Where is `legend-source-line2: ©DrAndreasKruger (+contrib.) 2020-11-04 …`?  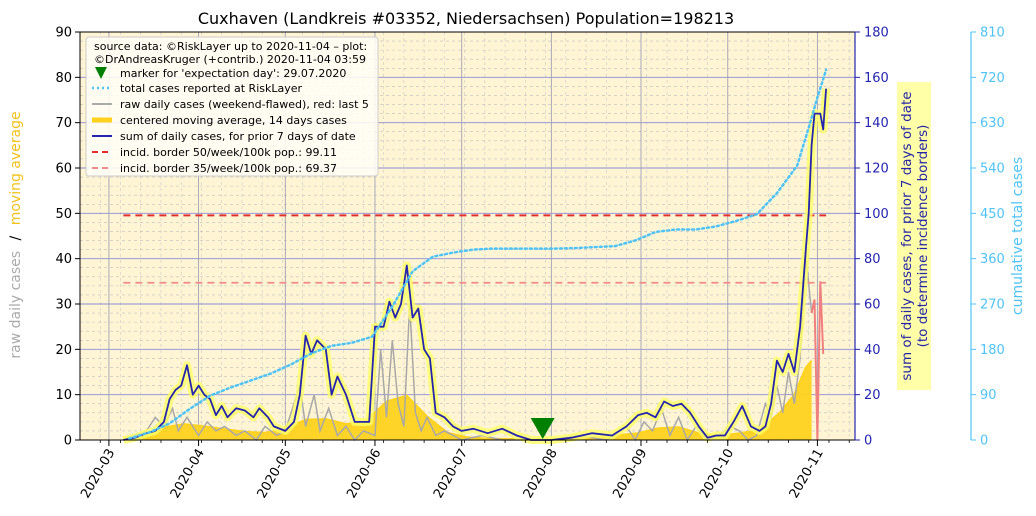 legend-source-line2: ©DrAndreasKruger (+contrib.) 2020-11-04 … is located at coordinates (230, 59).